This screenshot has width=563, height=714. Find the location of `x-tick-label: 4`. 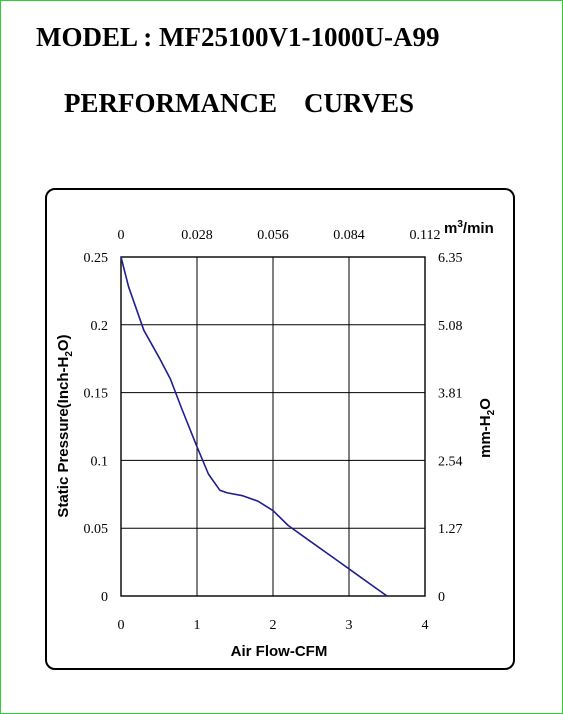

x-tick-label: 4 is located at coordinates (425, 625).